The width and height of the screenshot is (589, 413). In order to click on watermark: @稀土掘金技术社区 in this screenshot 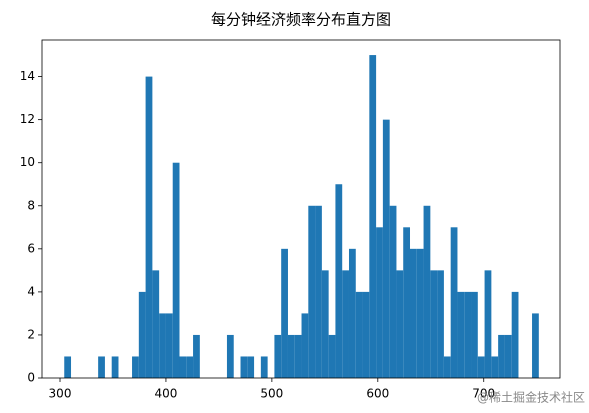, I will do `click(531, 397)`.